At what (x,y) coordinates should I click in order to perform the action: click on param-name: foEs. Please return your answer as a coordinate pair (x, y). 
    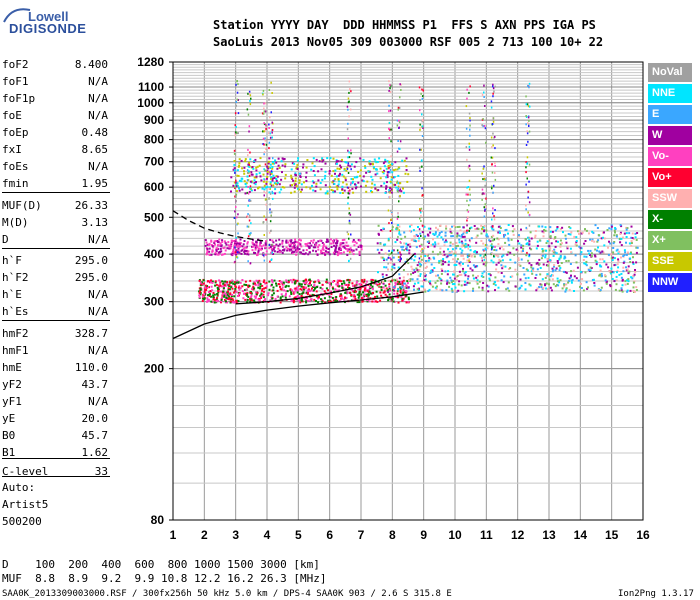
    Looking at the image, I should click on (15, 166).